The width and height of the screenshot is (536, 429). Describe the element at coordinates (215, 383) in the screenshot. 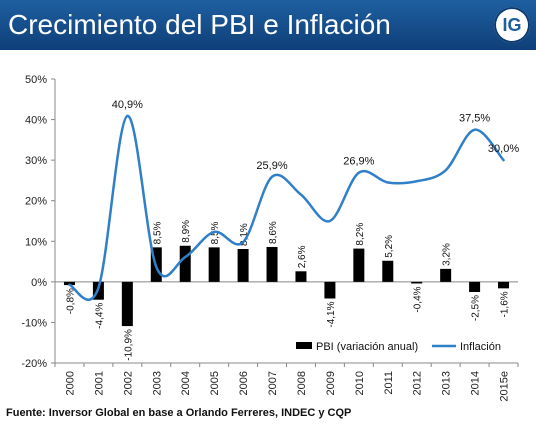

I see `x-tick-label: 2005` at that location.